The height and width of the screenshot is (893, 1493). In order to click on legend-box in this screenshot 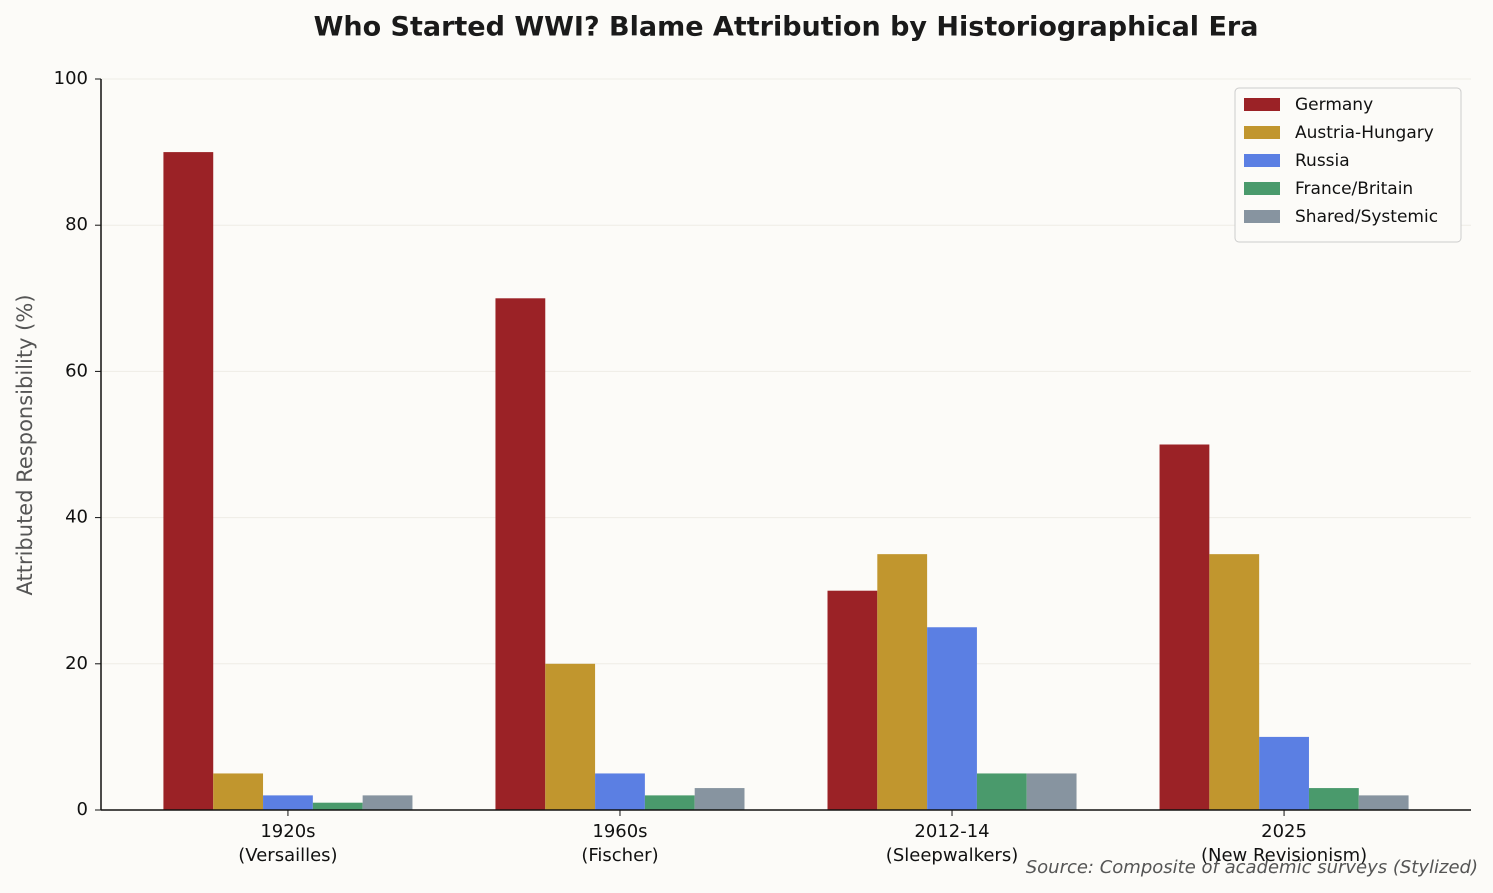, I will do `click(1348, 165)`.